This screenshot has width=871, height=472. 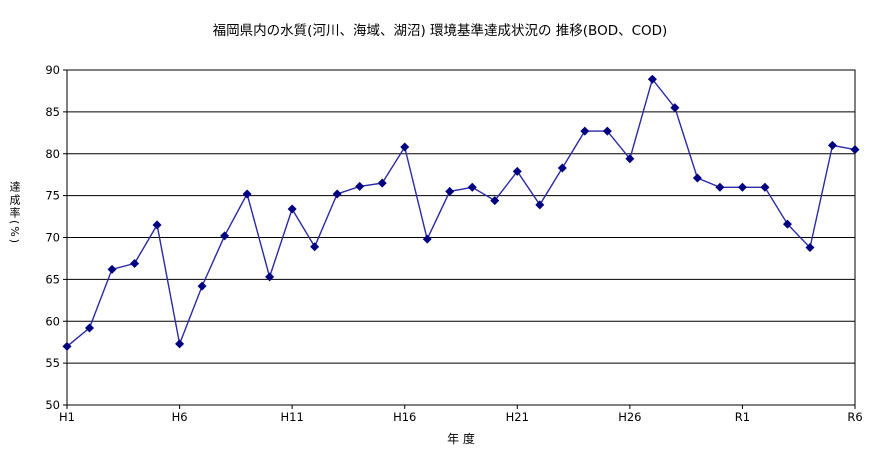 I want to click on chart-title: 福岡県内の水質(河川、海域、湖沼) 環境基準達成状況の 推移(BOD、COD), so click(x=440, y=31).